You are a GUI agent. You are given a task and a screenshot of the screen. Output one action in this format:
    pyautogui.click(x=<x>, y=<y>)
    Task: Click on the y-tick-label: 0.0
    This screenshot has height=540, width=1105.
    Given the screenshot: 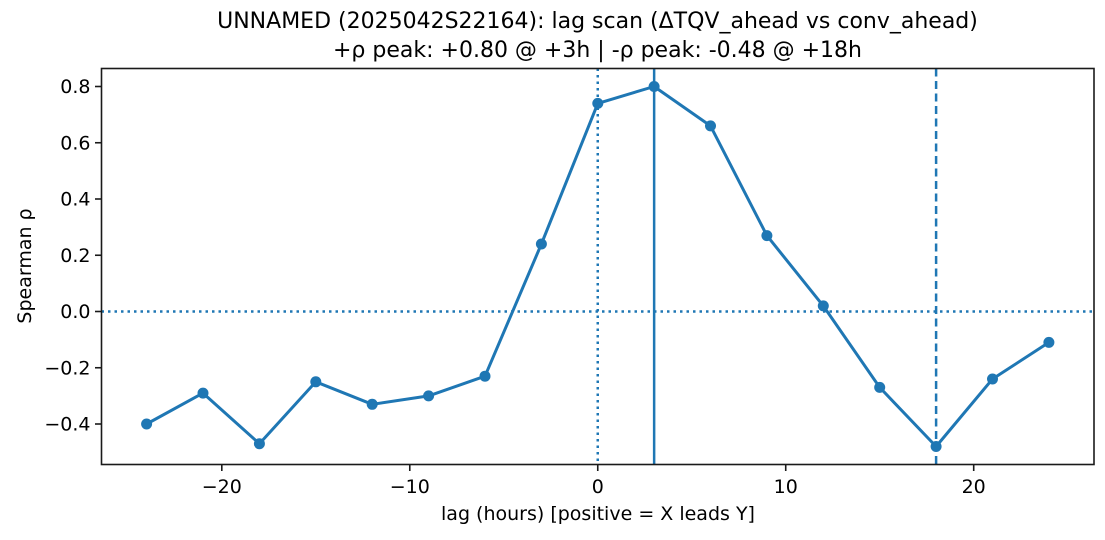 What is the action you would take?
    pyautogui.click(x=75, y=312)
    